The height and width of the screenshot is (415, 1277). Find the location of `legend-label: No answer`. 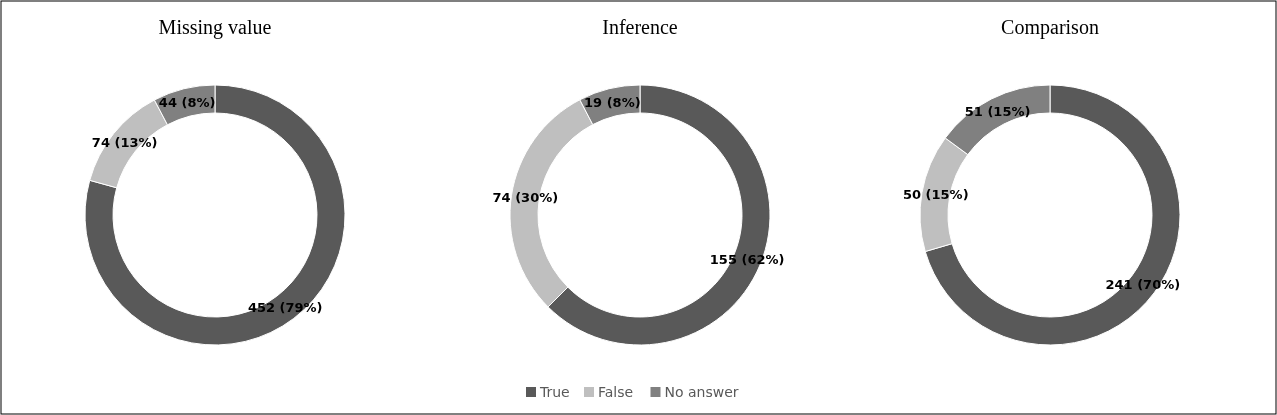

legend-label: No answer is located at coordinates (701, 391).